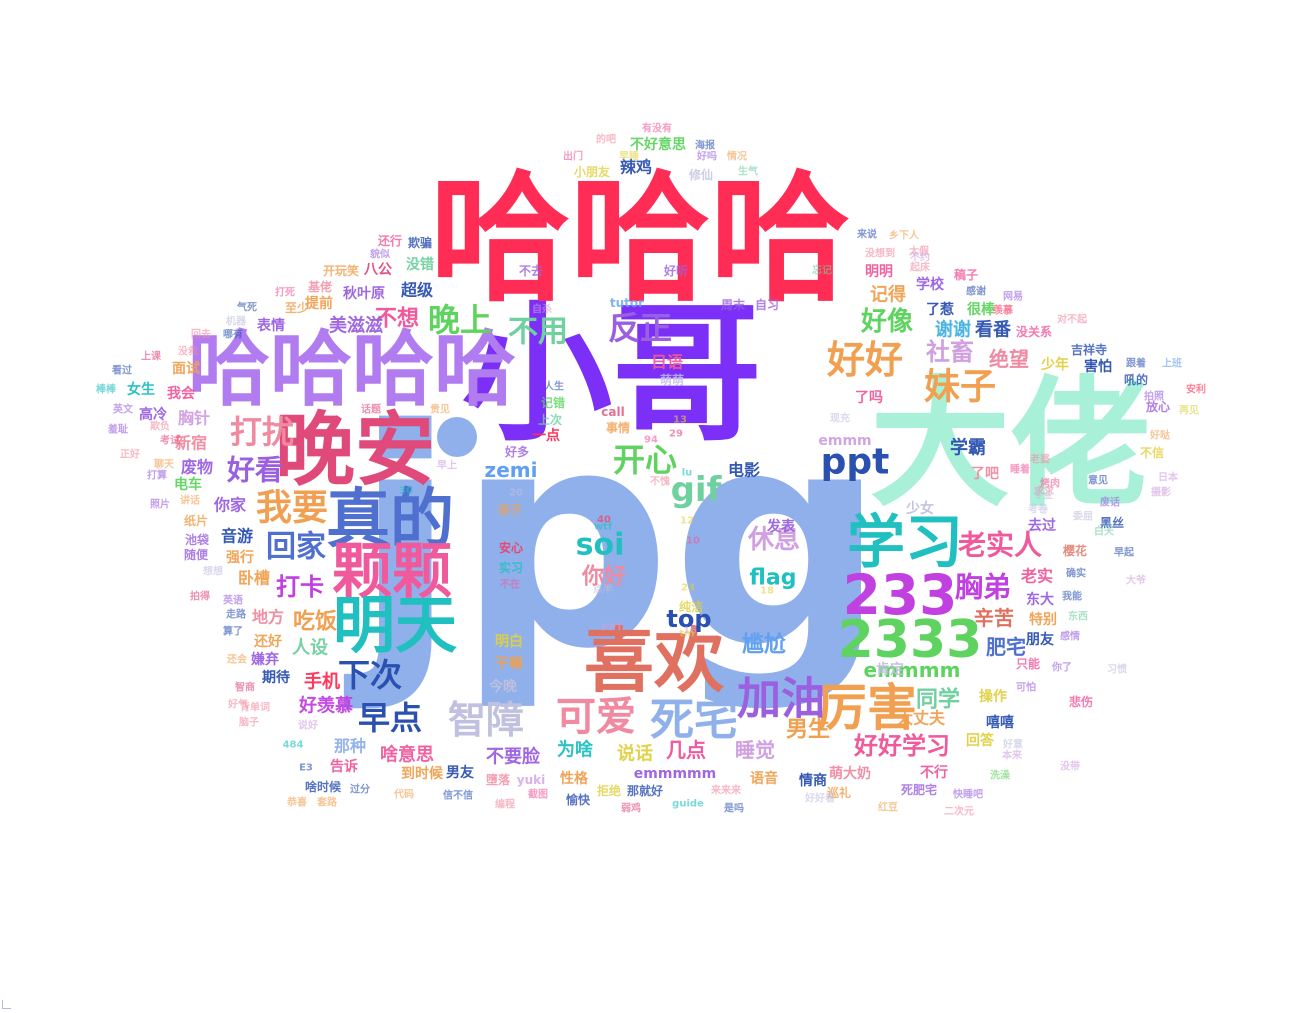  What do you see at coordinates (106, 389) in the screenshot?
I see `word-238: 棒棒` at bounding box center [106, 389].